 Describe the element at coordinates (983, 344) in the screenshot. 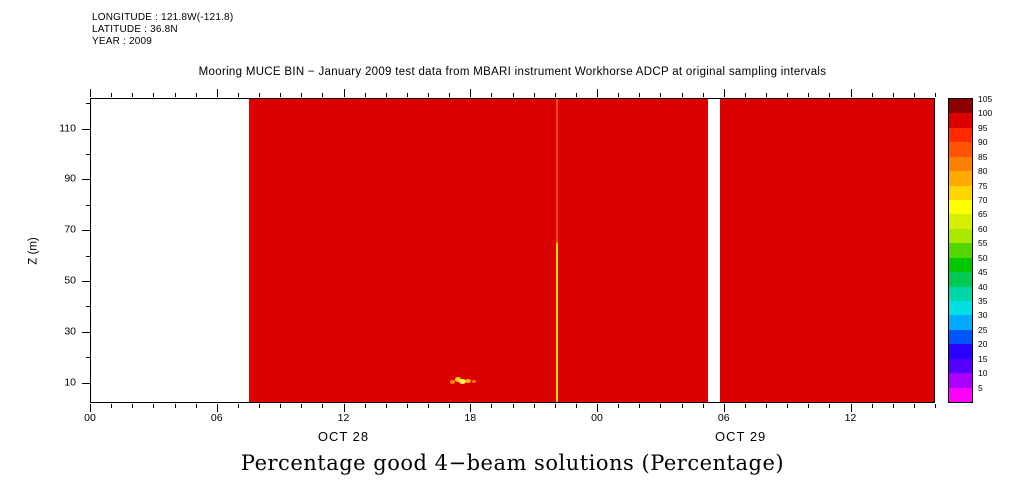

I see `colorbar-label: 20` at that location.